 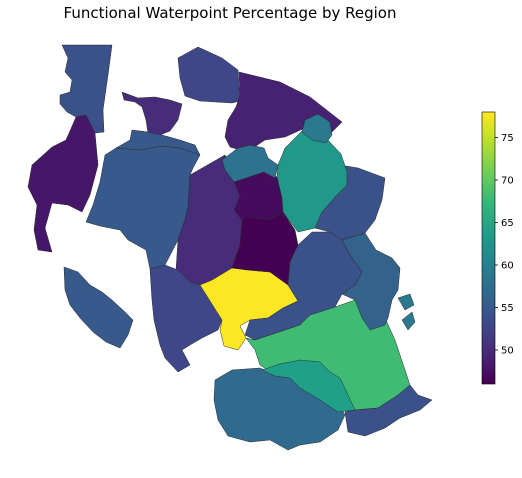 I want to click on colorbar: 50 55 60 65 70 75, so click(x=497, y=248).